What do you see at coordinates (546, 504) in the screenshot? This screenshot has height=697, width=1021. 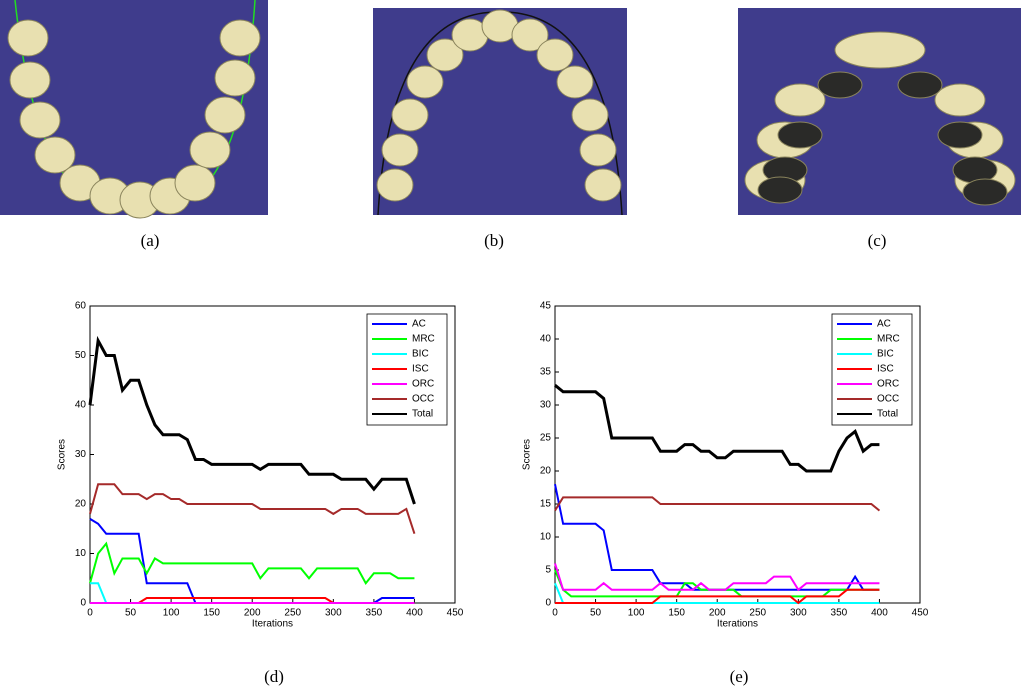 I see `y-tick-label: 15` at bounding box center [546, 504].